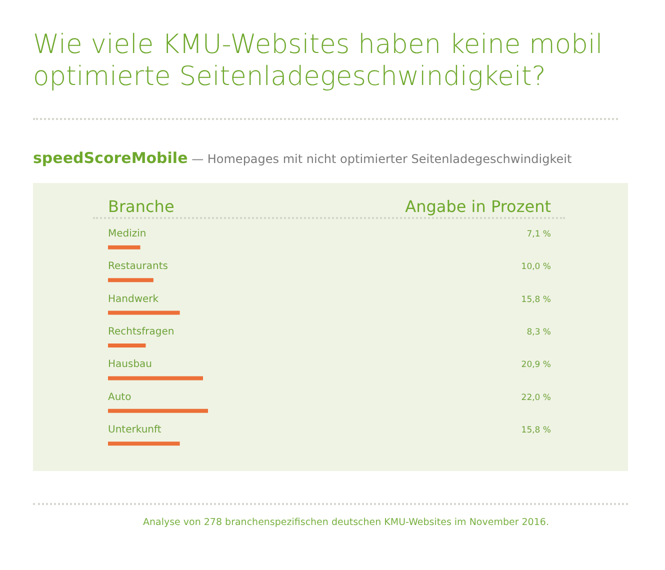 The height and width of the screenshot is (570, 665). Describe the element at coordinates (536, 365) in the screenshot. I see `data-label: 20,9 %` at that location.